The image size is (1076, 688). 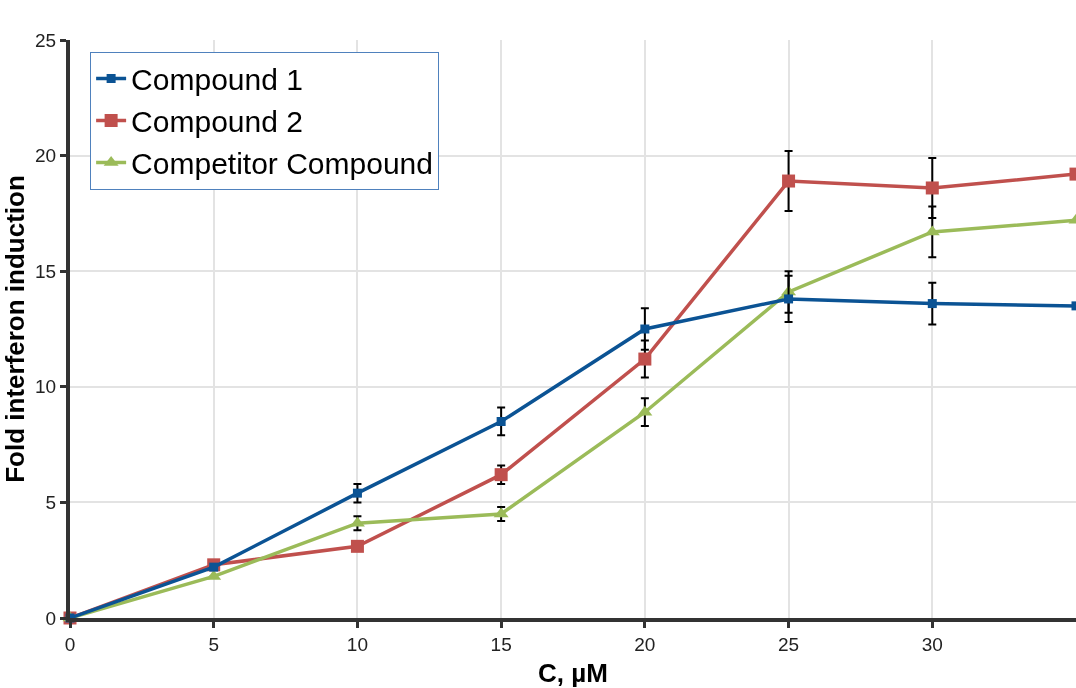 What do you see at coordinates (789, 644) in the screenshot?
I see `x-tick-label: 25` at bounding box center [789, 644].